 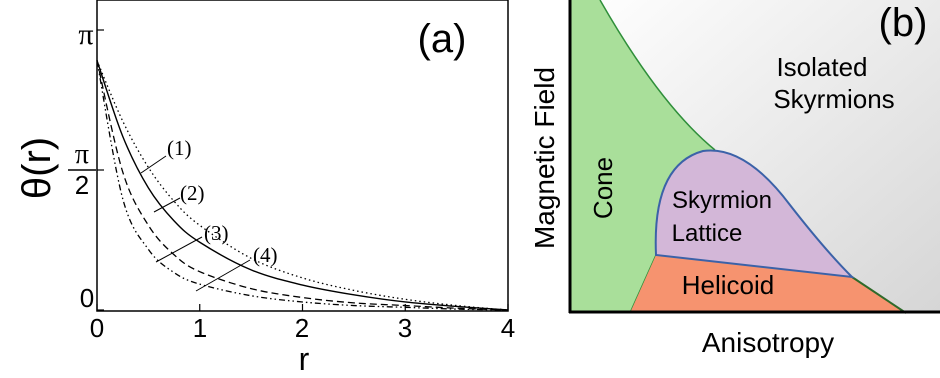 I want to click on cone-boundary-line, so click(x=657, y=75).